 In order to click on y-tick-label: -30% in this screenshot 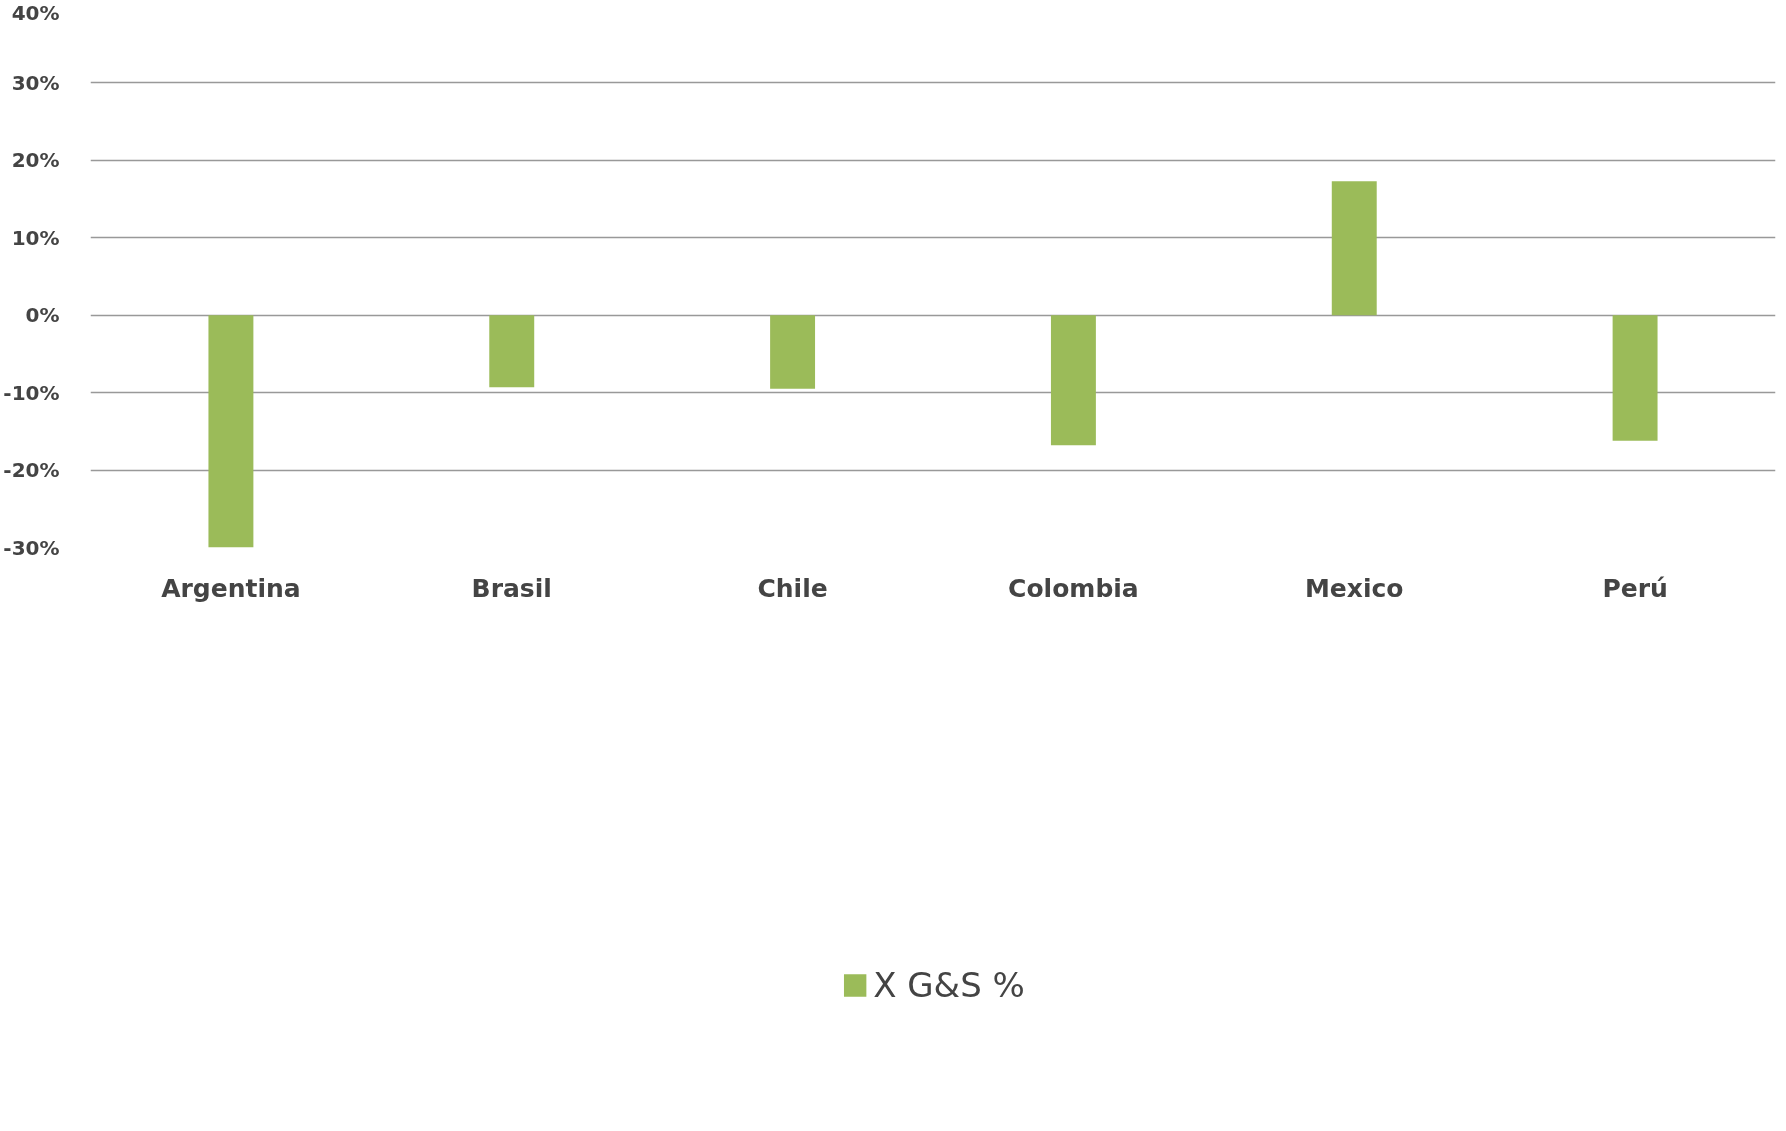, I will do `click(31, 547)`.